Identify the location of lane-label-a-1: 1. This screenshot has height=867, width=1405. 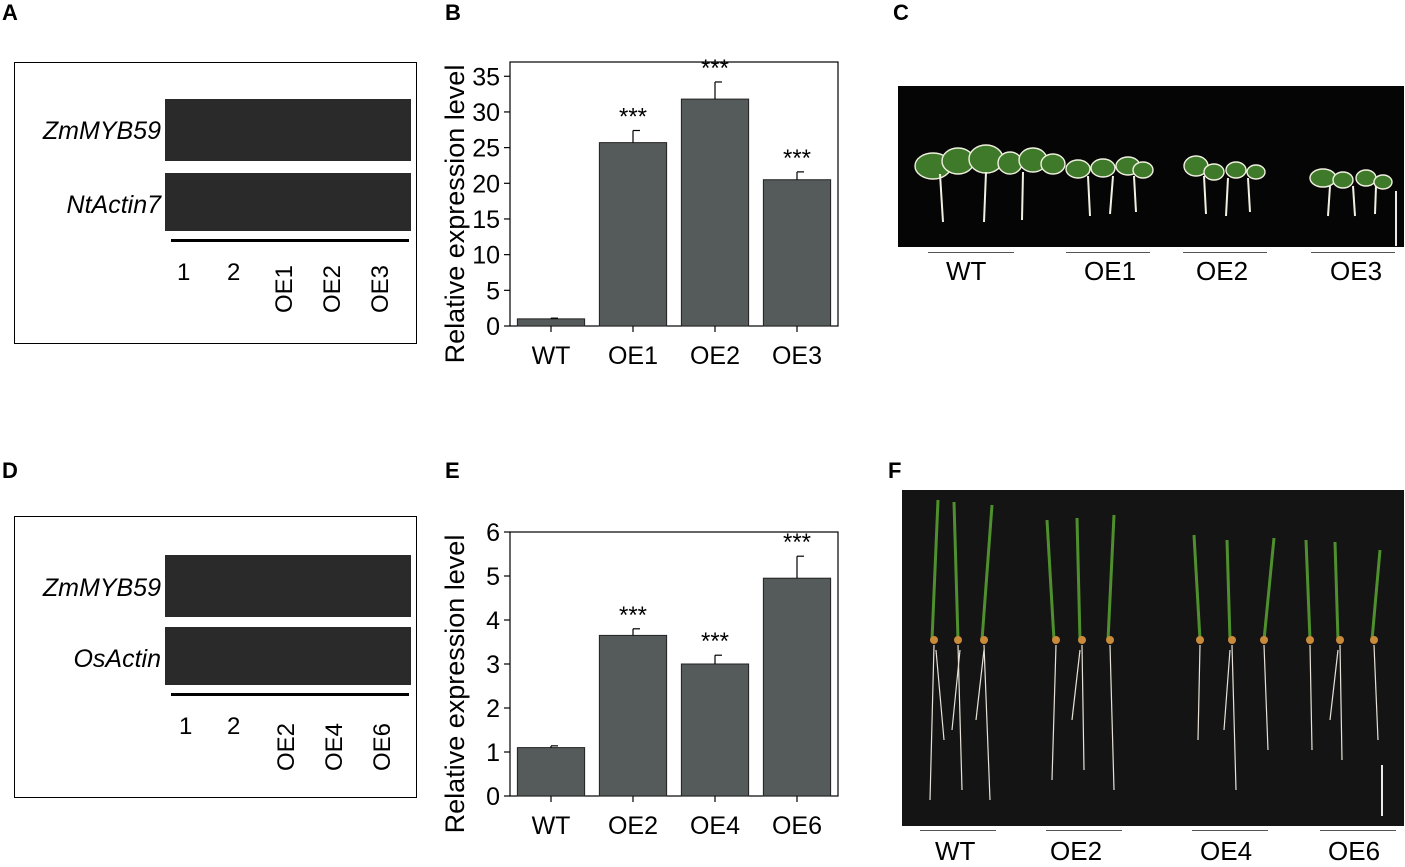
(184, 272).